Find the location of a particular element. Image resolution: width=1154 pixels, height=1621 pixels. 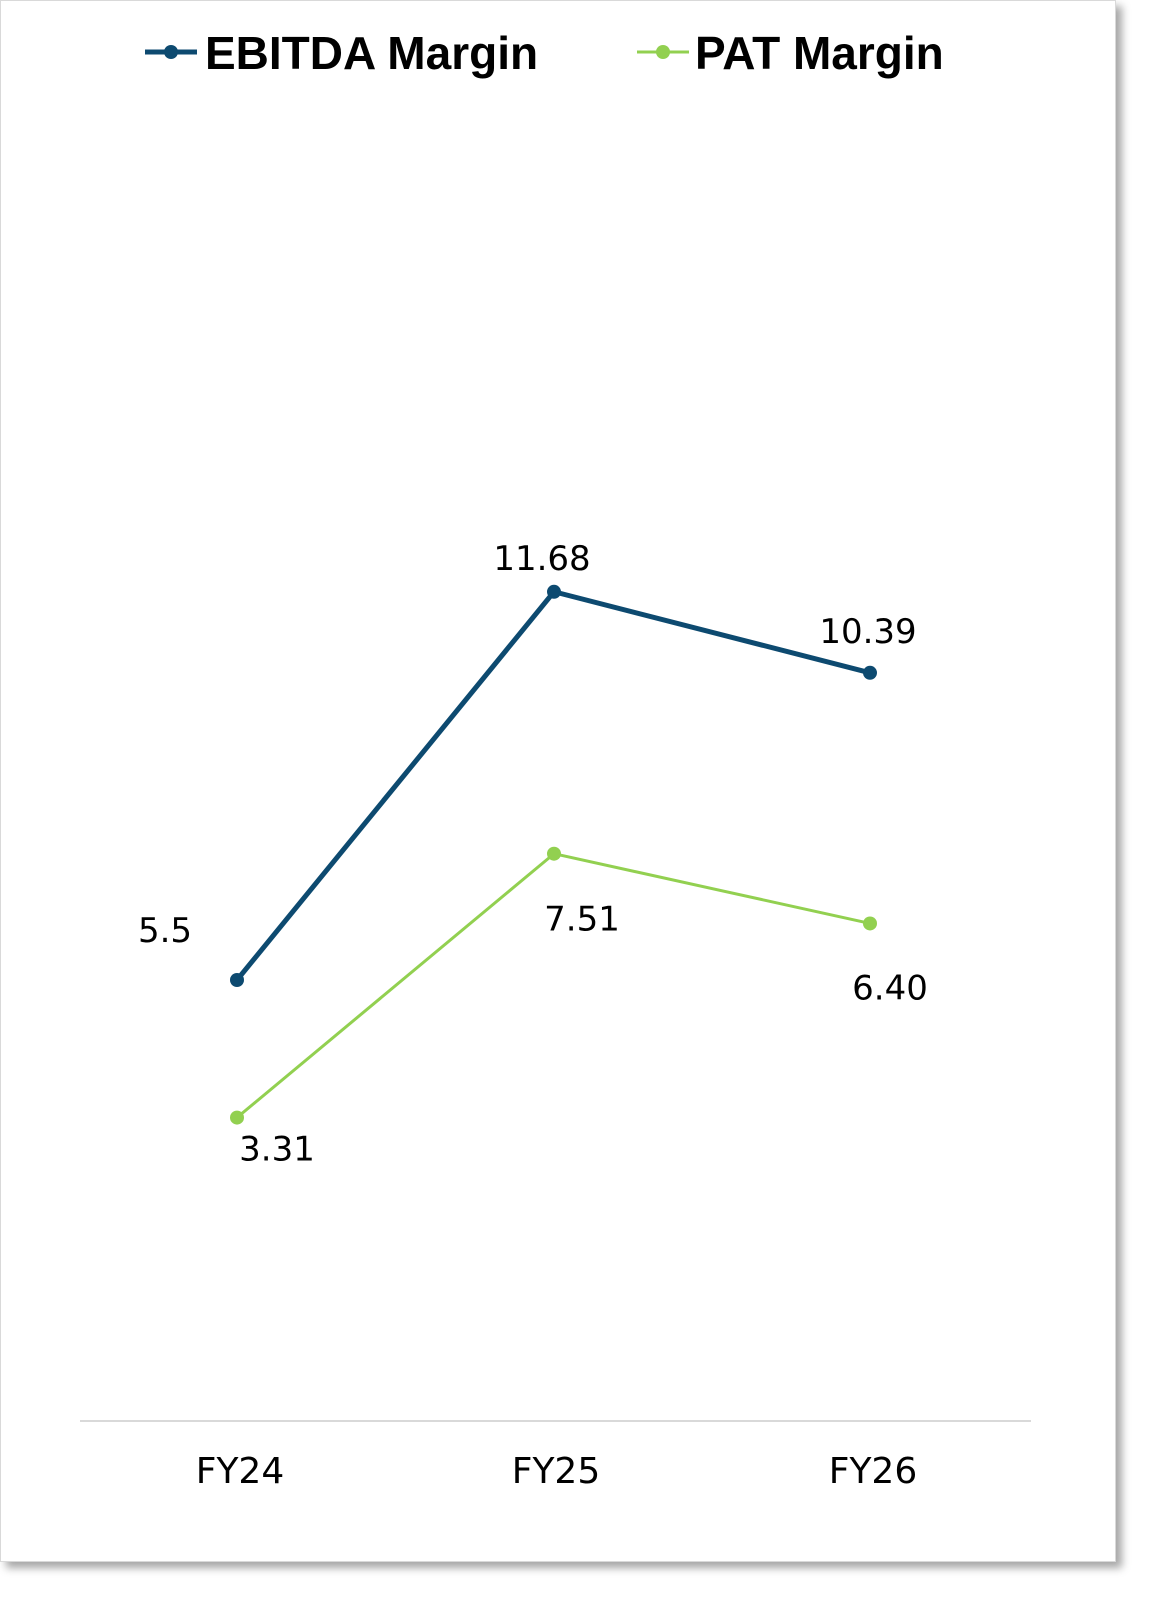

legend: EBITDA Margin PAT Margin is located at coordinates (544, 53).